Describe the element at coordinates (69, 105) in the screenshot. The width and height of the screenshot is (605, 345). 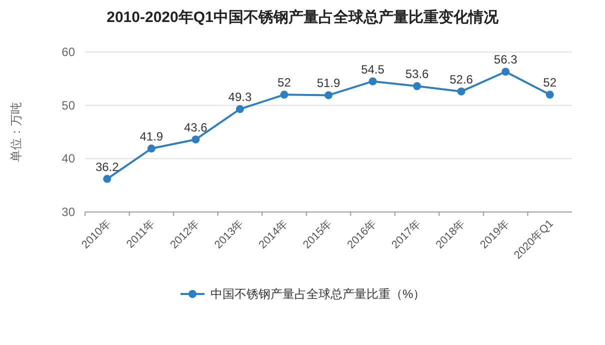
I see `y-tick-label: 50` at that location.